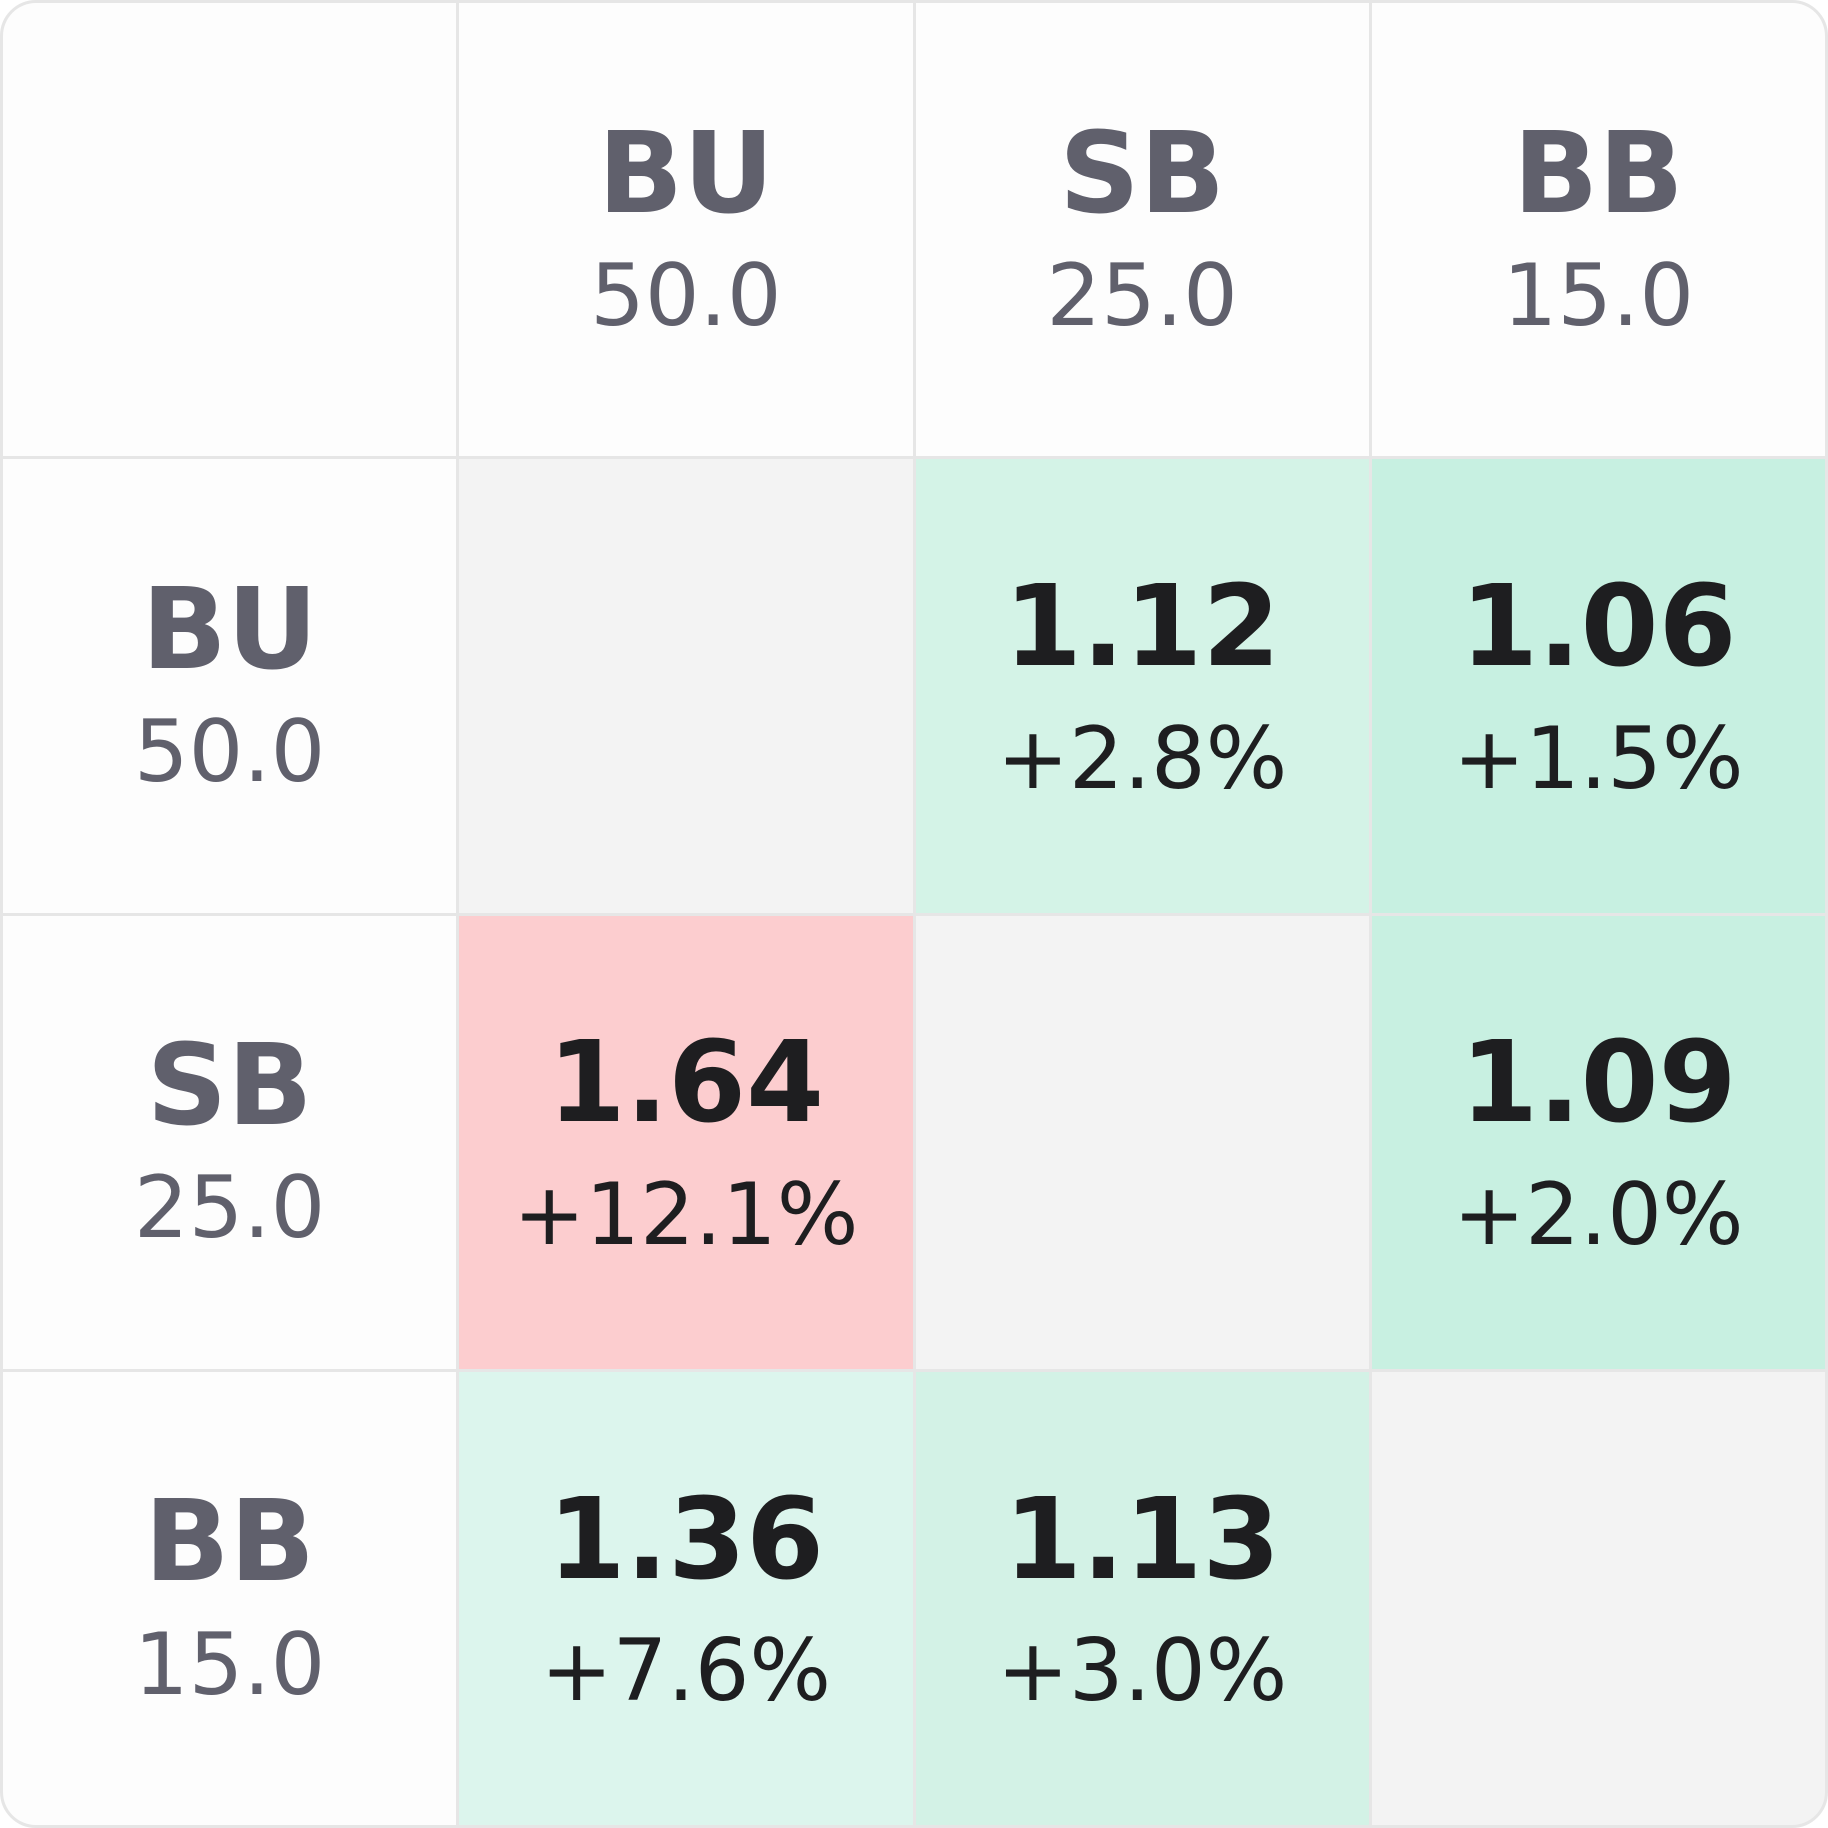 The height and width of the screenshot is (1828, 1828). I want to click on matchup-cell: 1.06 +1.5%, so click(1598, 686).